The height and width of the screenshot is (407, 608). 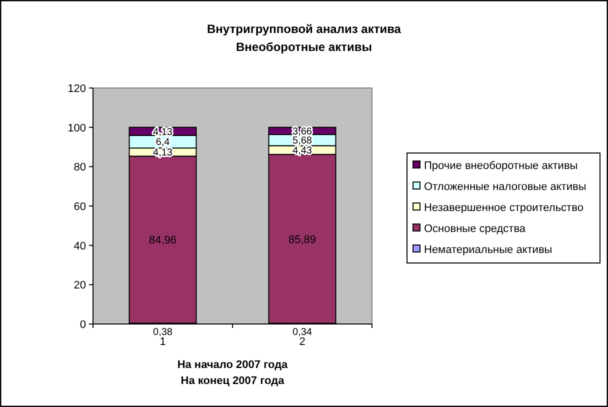 I want to click on legend-label: Незавершенное строительство, so click(x=504, y=208).